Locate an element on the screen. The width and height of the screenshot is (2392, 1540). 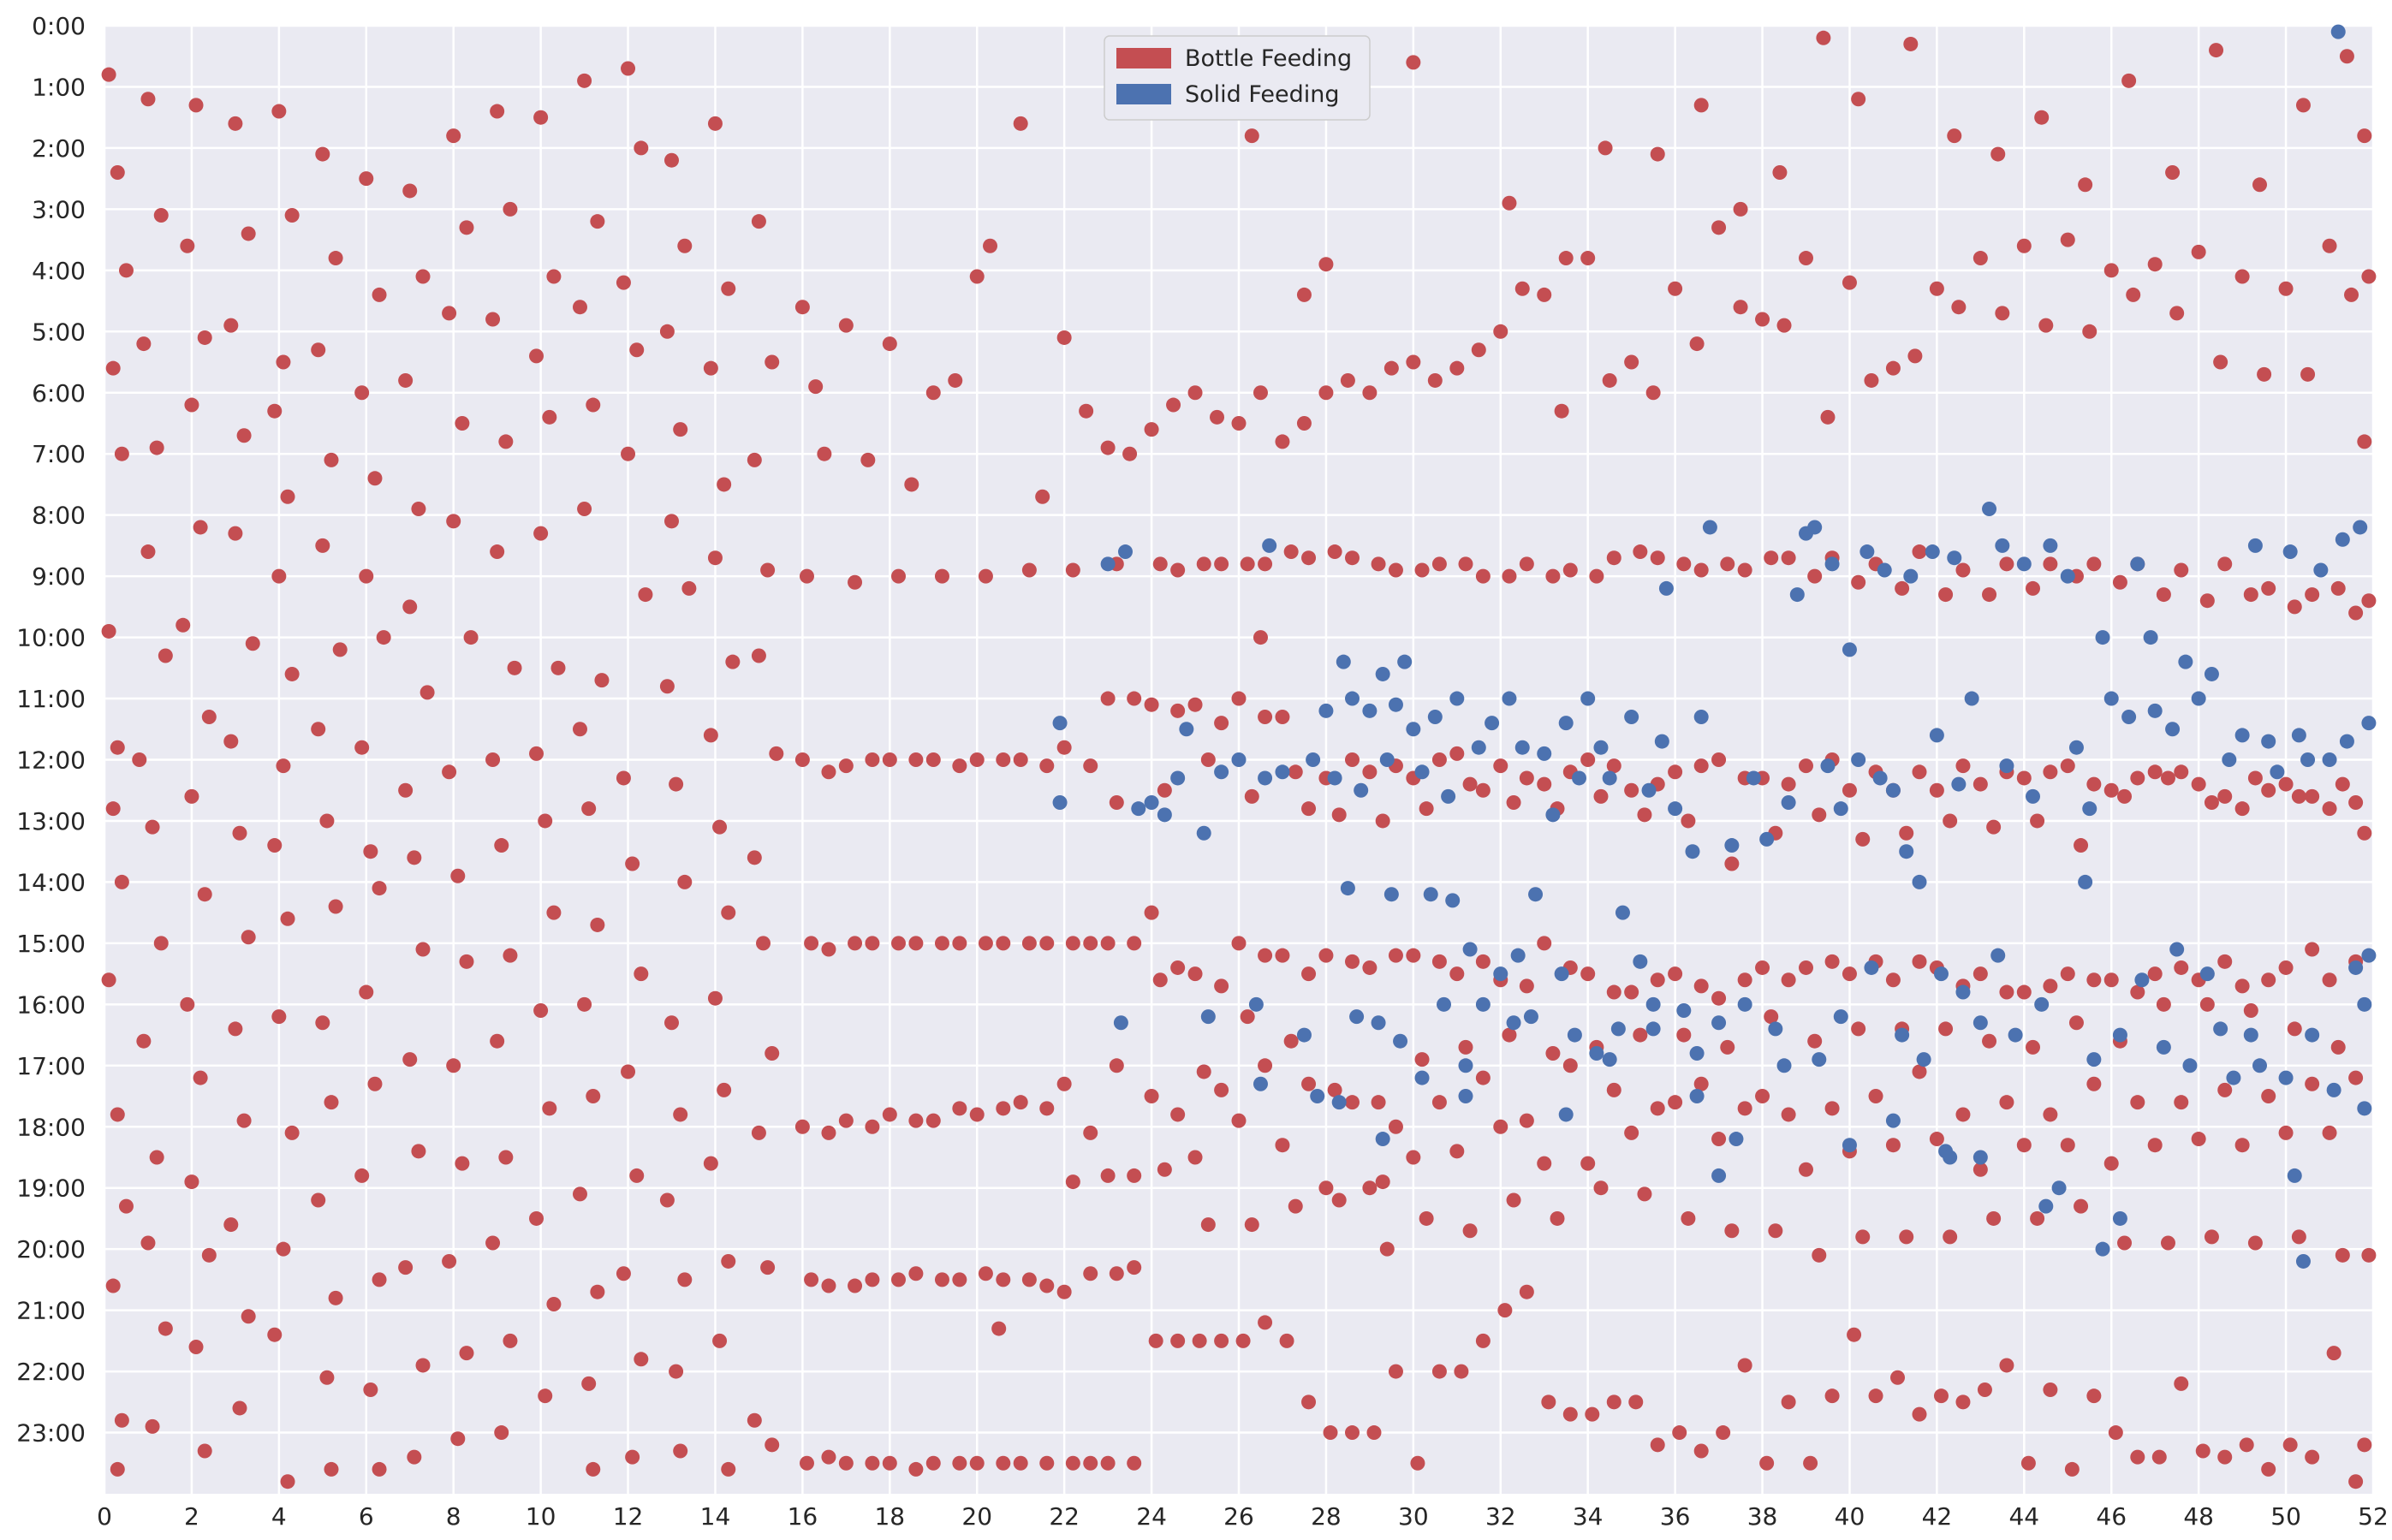
y-tick-label: 22:00 is located at coordinates (51, 1372).